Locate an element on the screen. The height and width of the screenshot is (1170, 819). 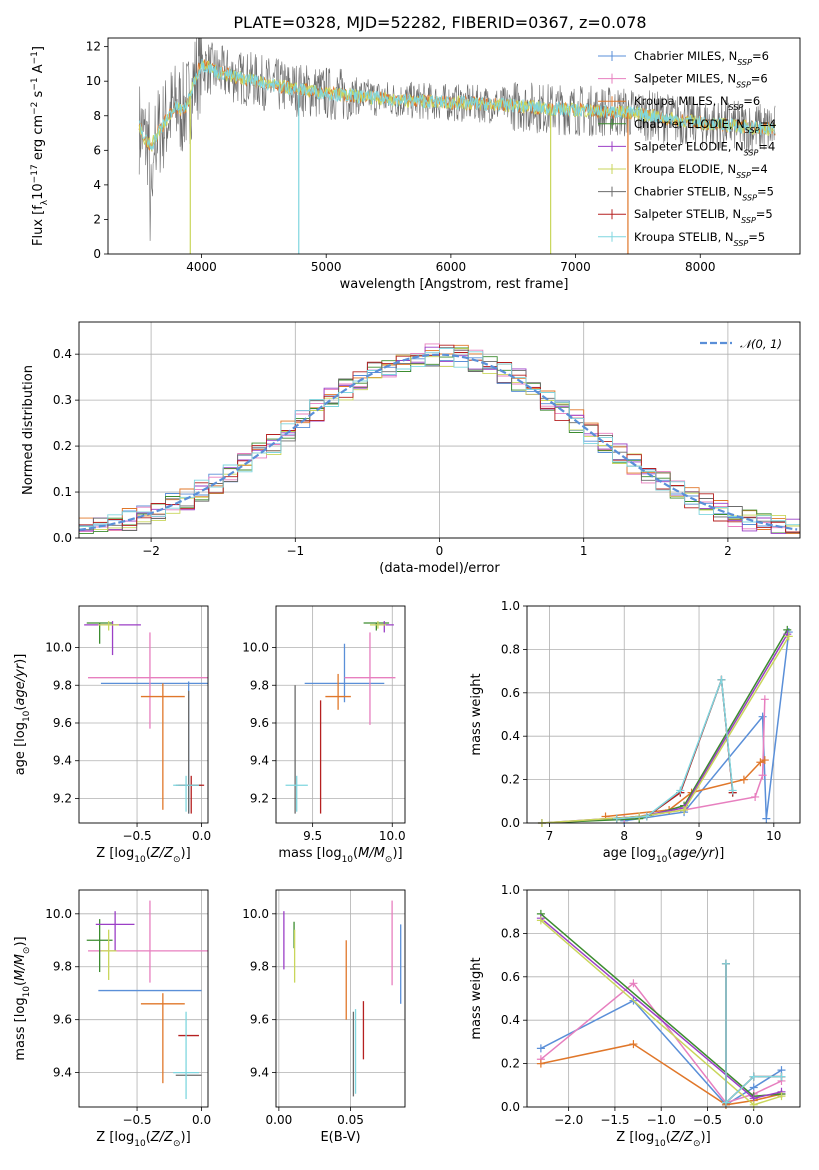
x-tick-label: 7 is located at coordinates (550, 836).